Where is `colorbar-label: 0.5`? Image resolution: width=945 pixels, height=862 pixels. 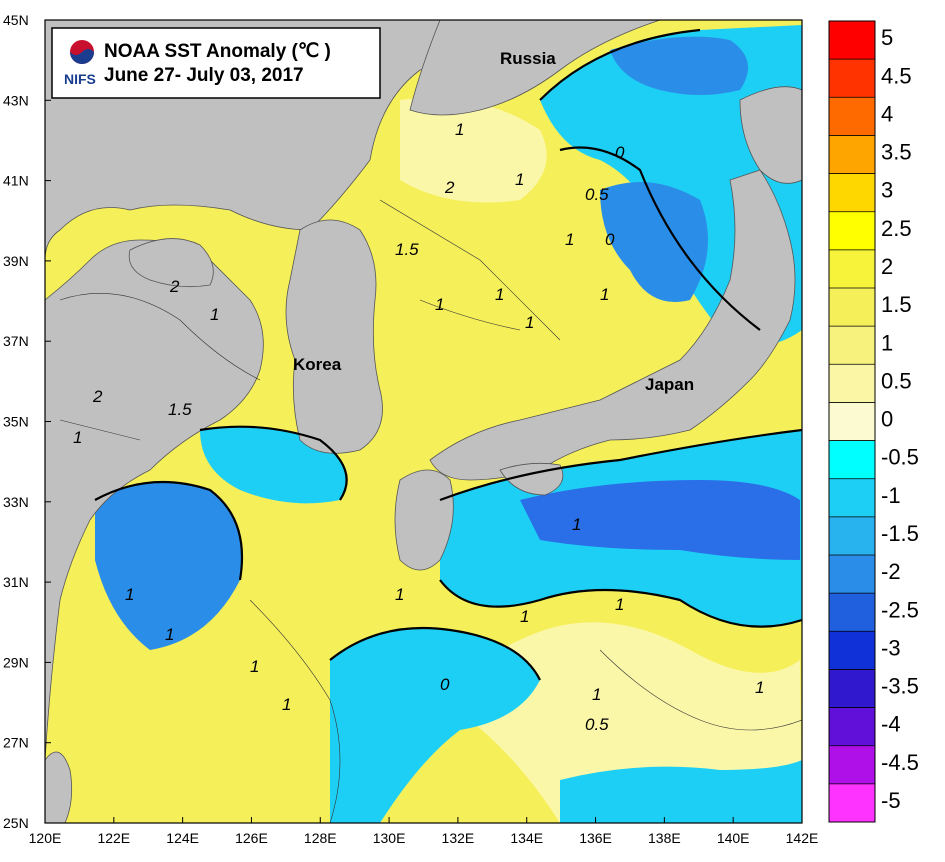 colorbar-label: 0.5 is located at coordinates (896, 380).